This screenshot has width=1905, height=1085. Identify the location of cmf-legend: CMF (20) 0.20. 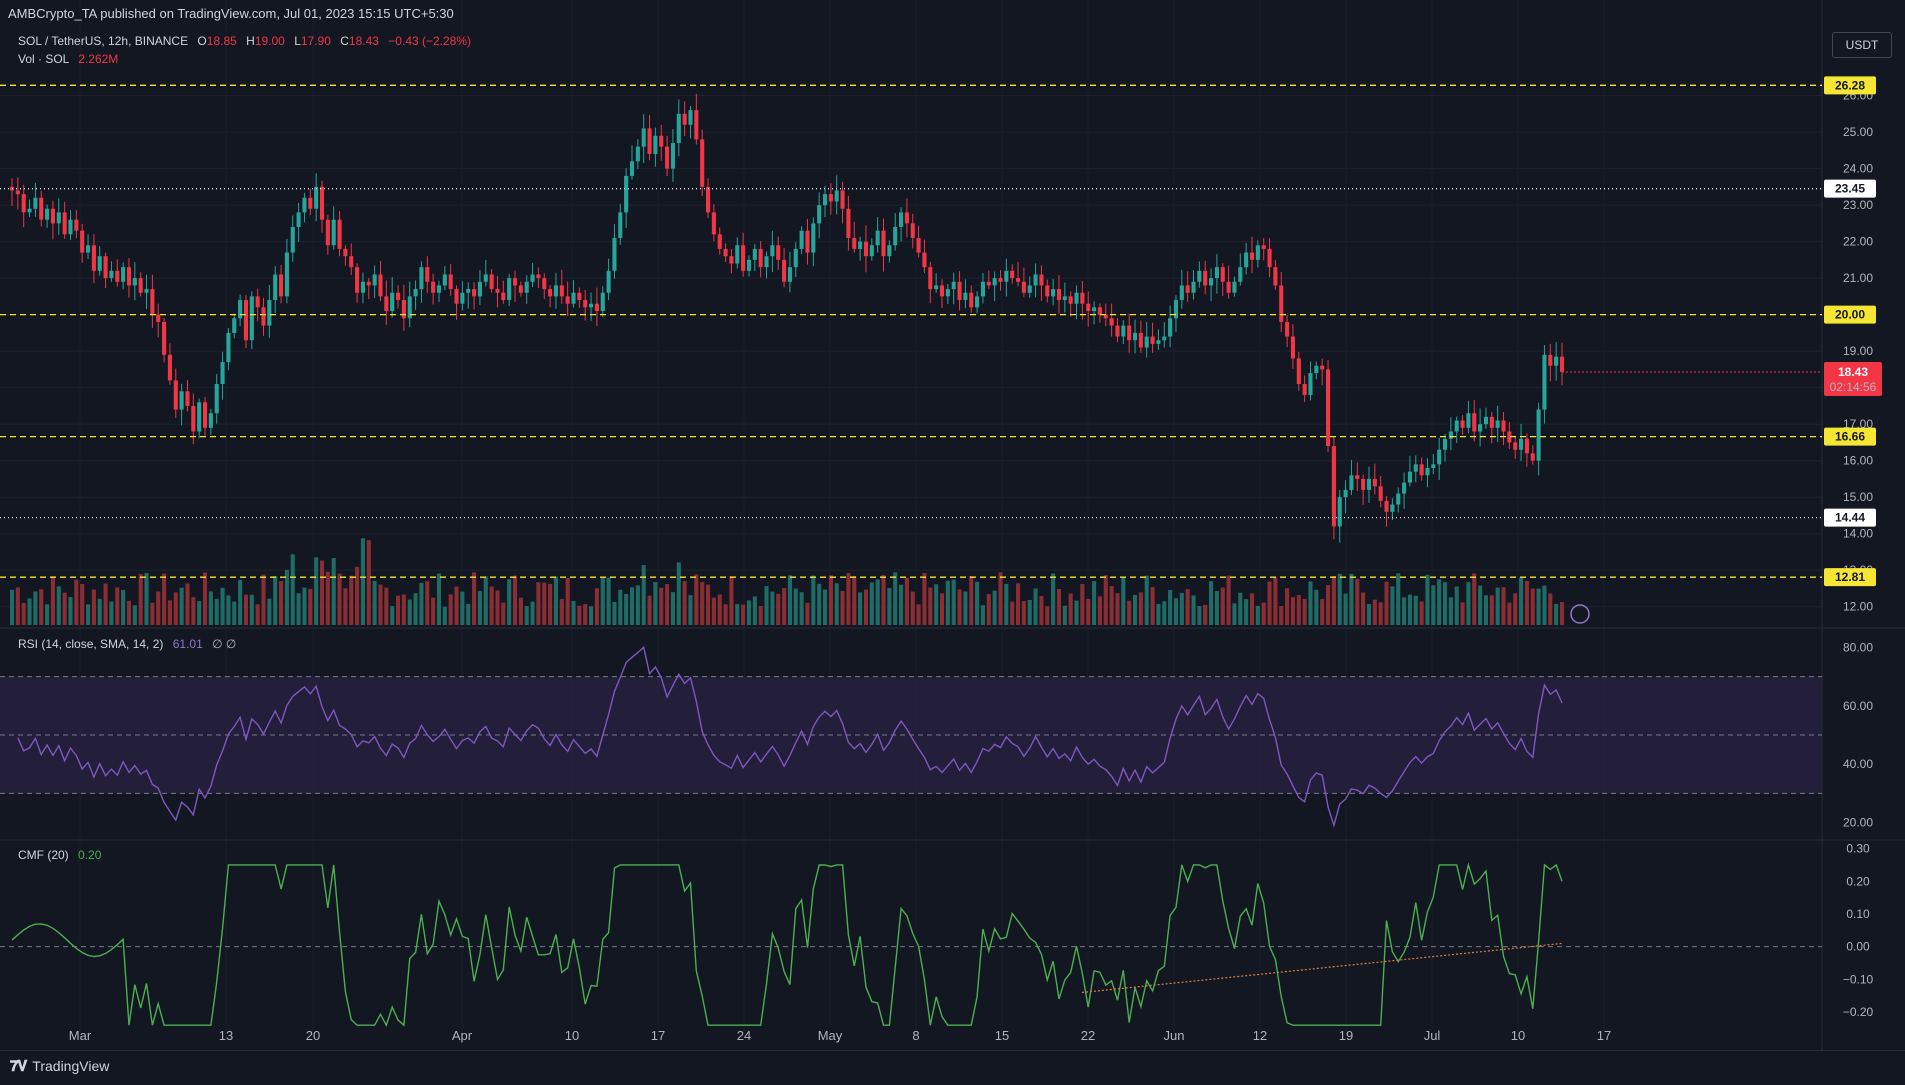
(59, 855).